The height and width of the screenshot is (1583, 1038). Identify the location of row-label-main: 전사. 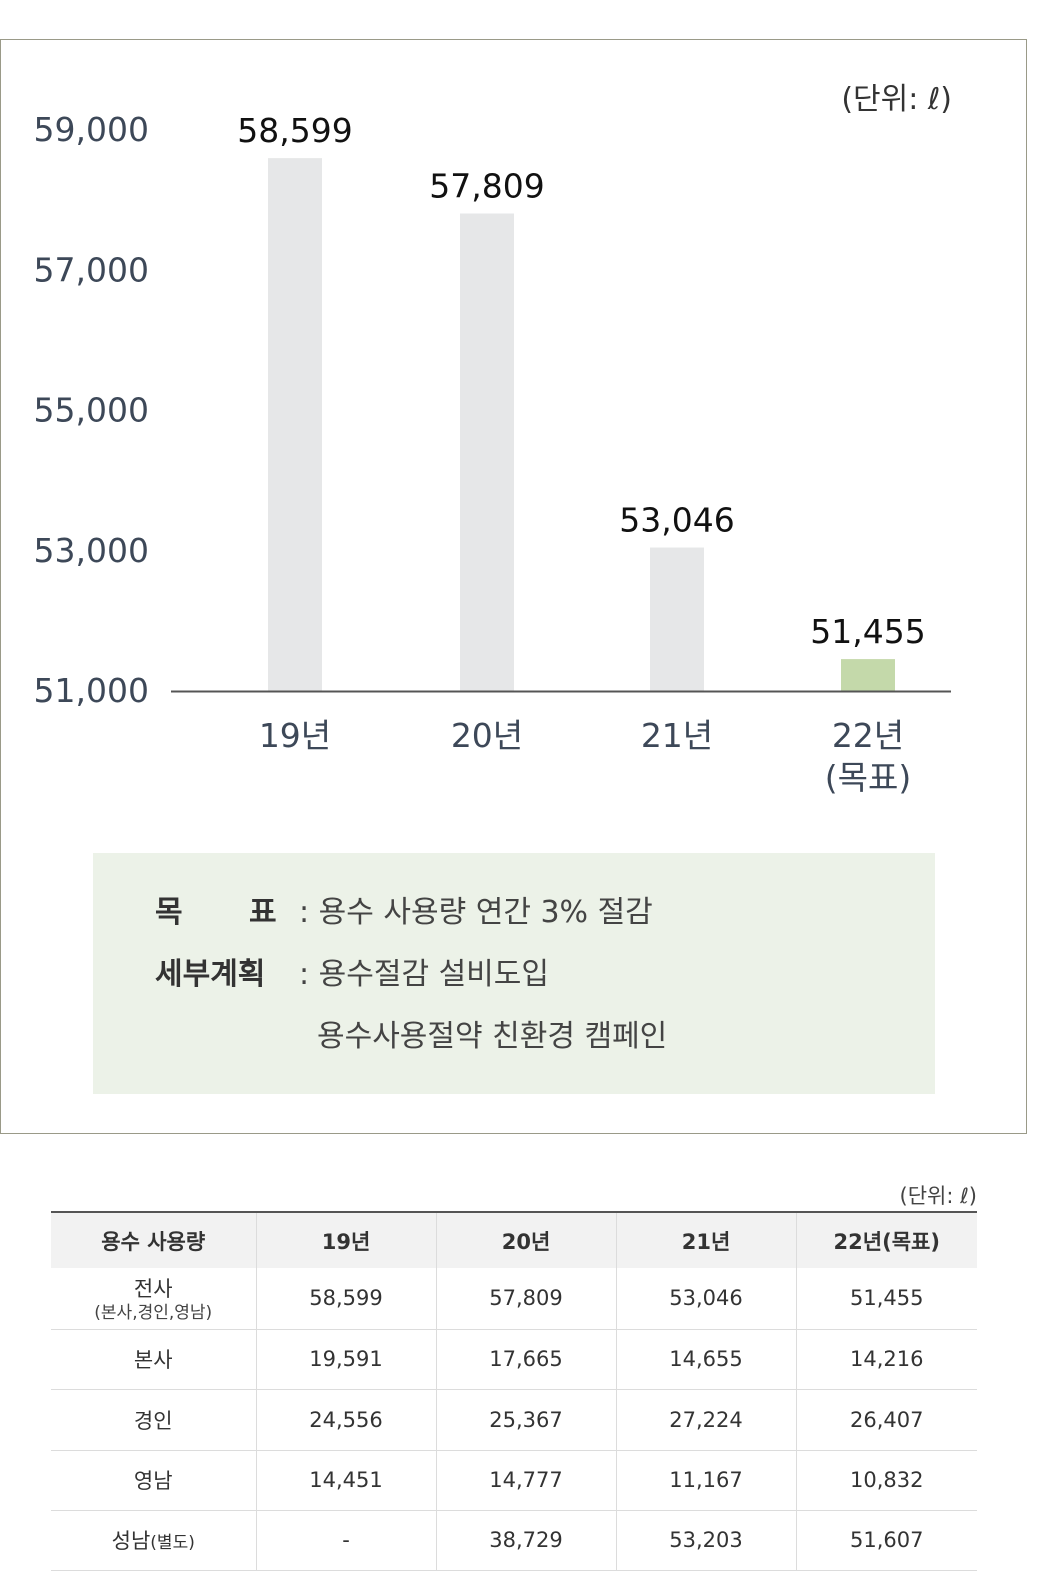
(153, 1289).